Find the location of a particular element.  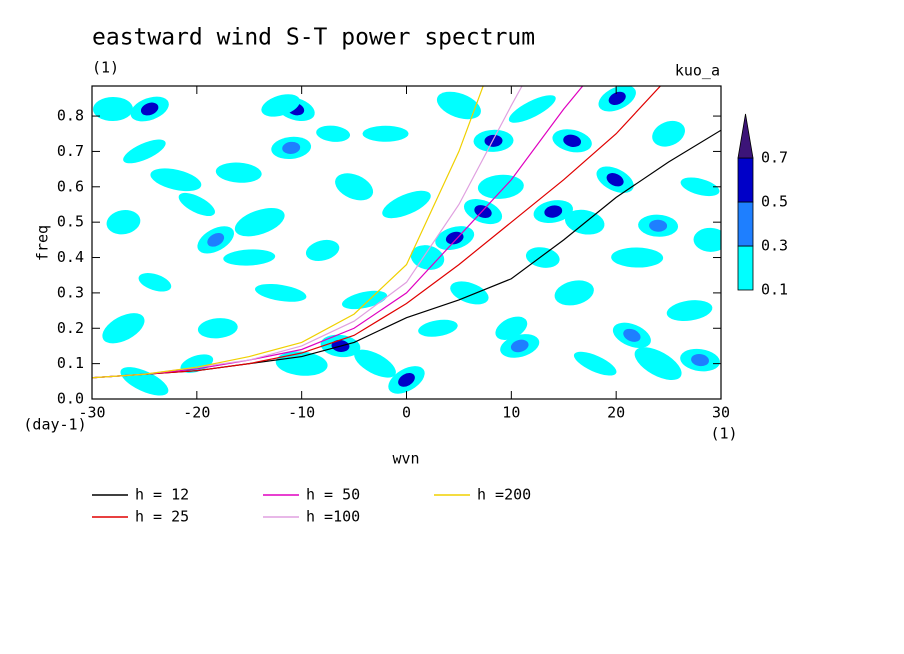

chart-title: eastward wind S-T power spectrum is located at coordinates (313, 38).